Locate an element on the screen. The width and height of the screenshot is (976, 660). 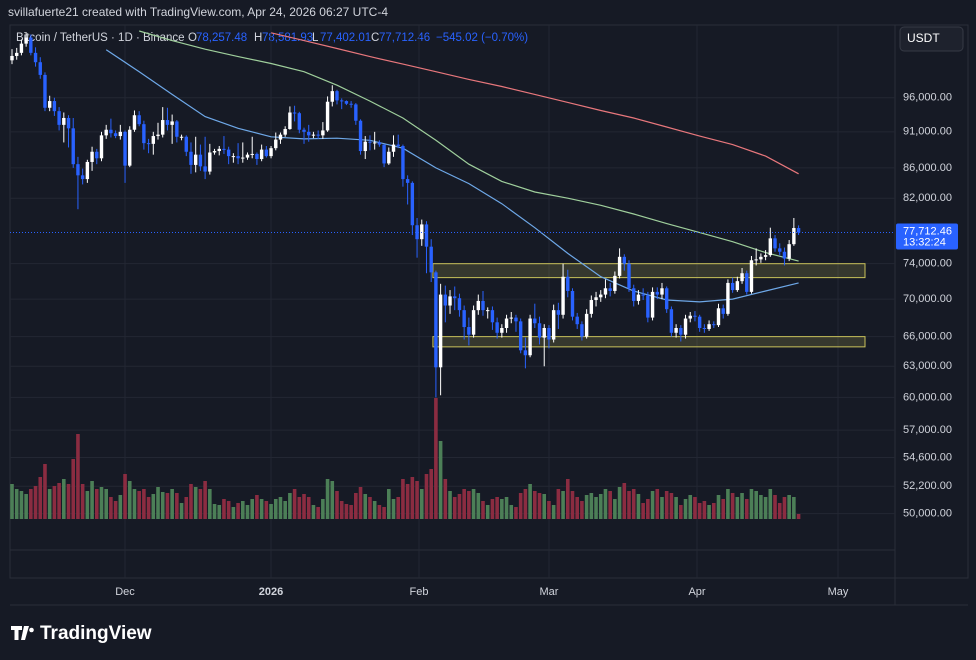
y-tick-label: 63,000.00 is located at coordinates (927, 366).